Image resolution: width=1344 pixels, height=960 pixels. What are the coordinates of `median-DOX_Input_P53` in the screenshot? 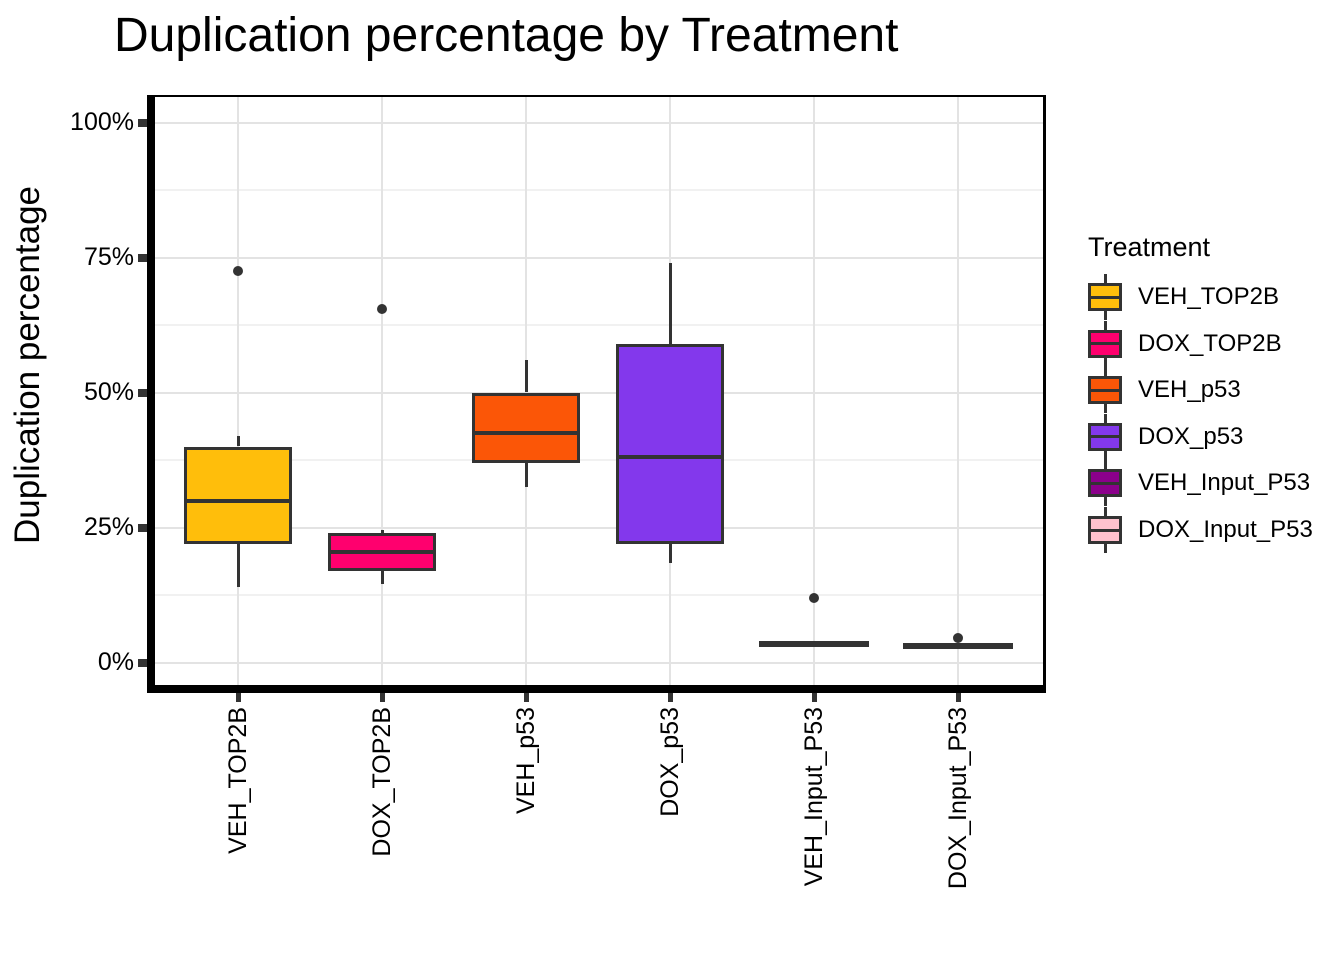 It's located at (958, 646).